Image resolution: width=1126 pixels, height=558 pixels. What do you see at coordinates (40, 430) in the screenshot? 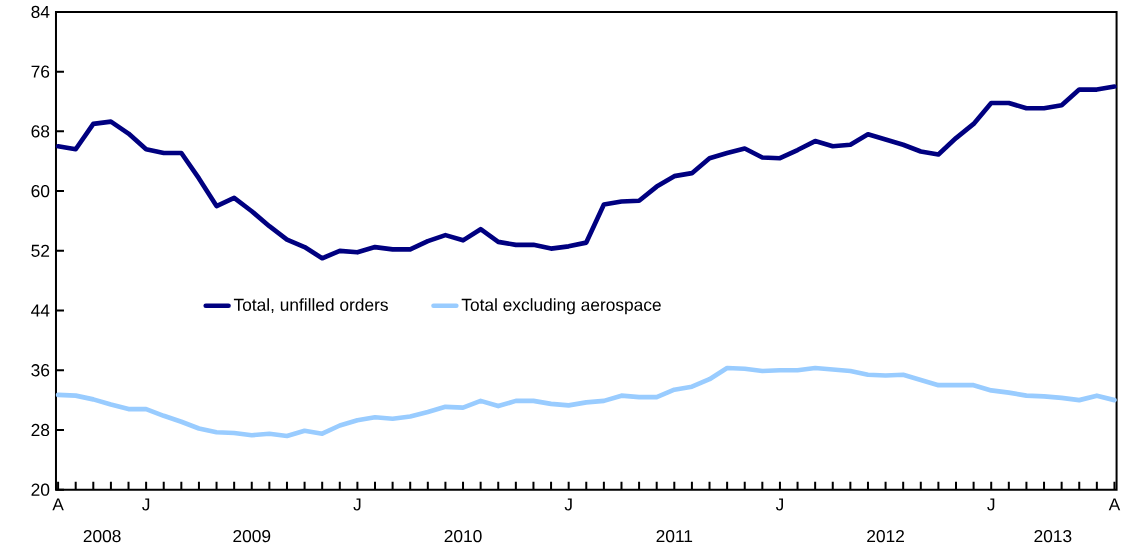
I see `y-tick-label: 28` at bounding box center [40, 430].